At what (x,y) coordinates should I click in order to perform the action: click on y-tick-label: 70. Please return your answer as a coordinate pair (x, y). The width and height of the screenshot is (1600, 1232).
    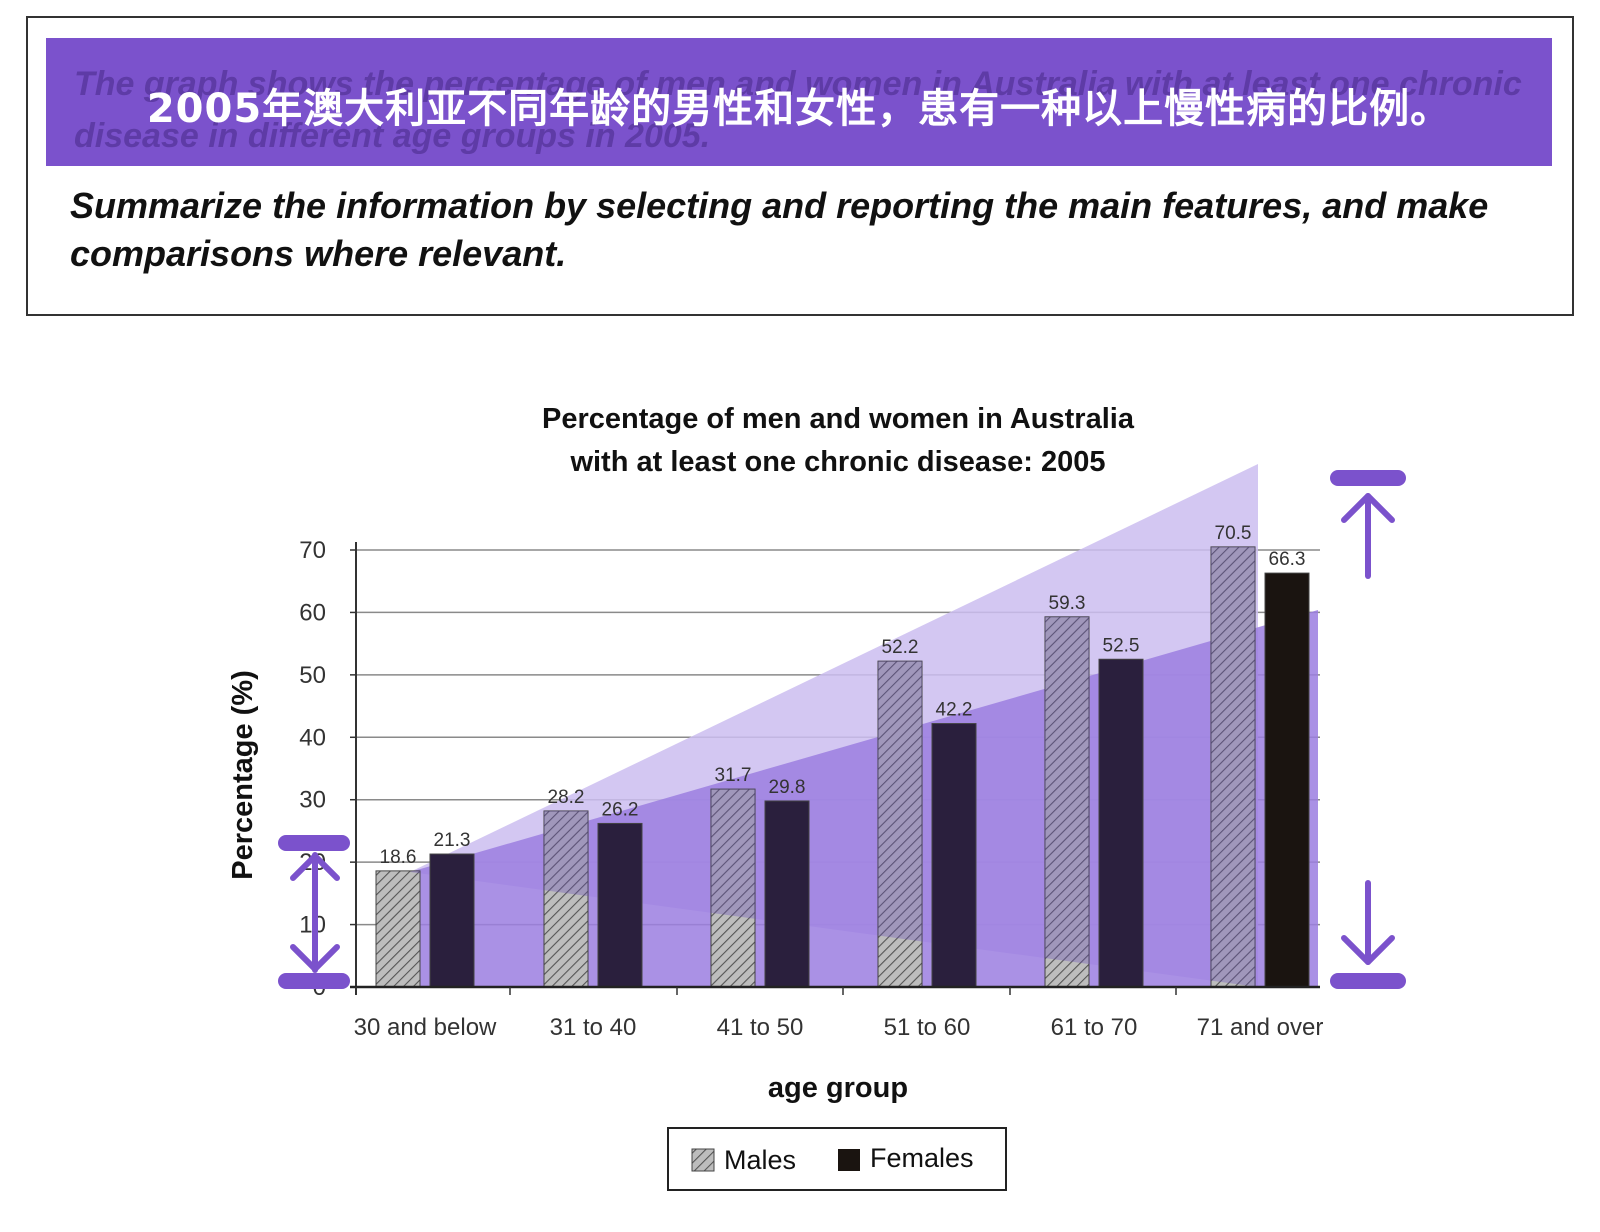
    Looking at the image, I should click on (312, 550).